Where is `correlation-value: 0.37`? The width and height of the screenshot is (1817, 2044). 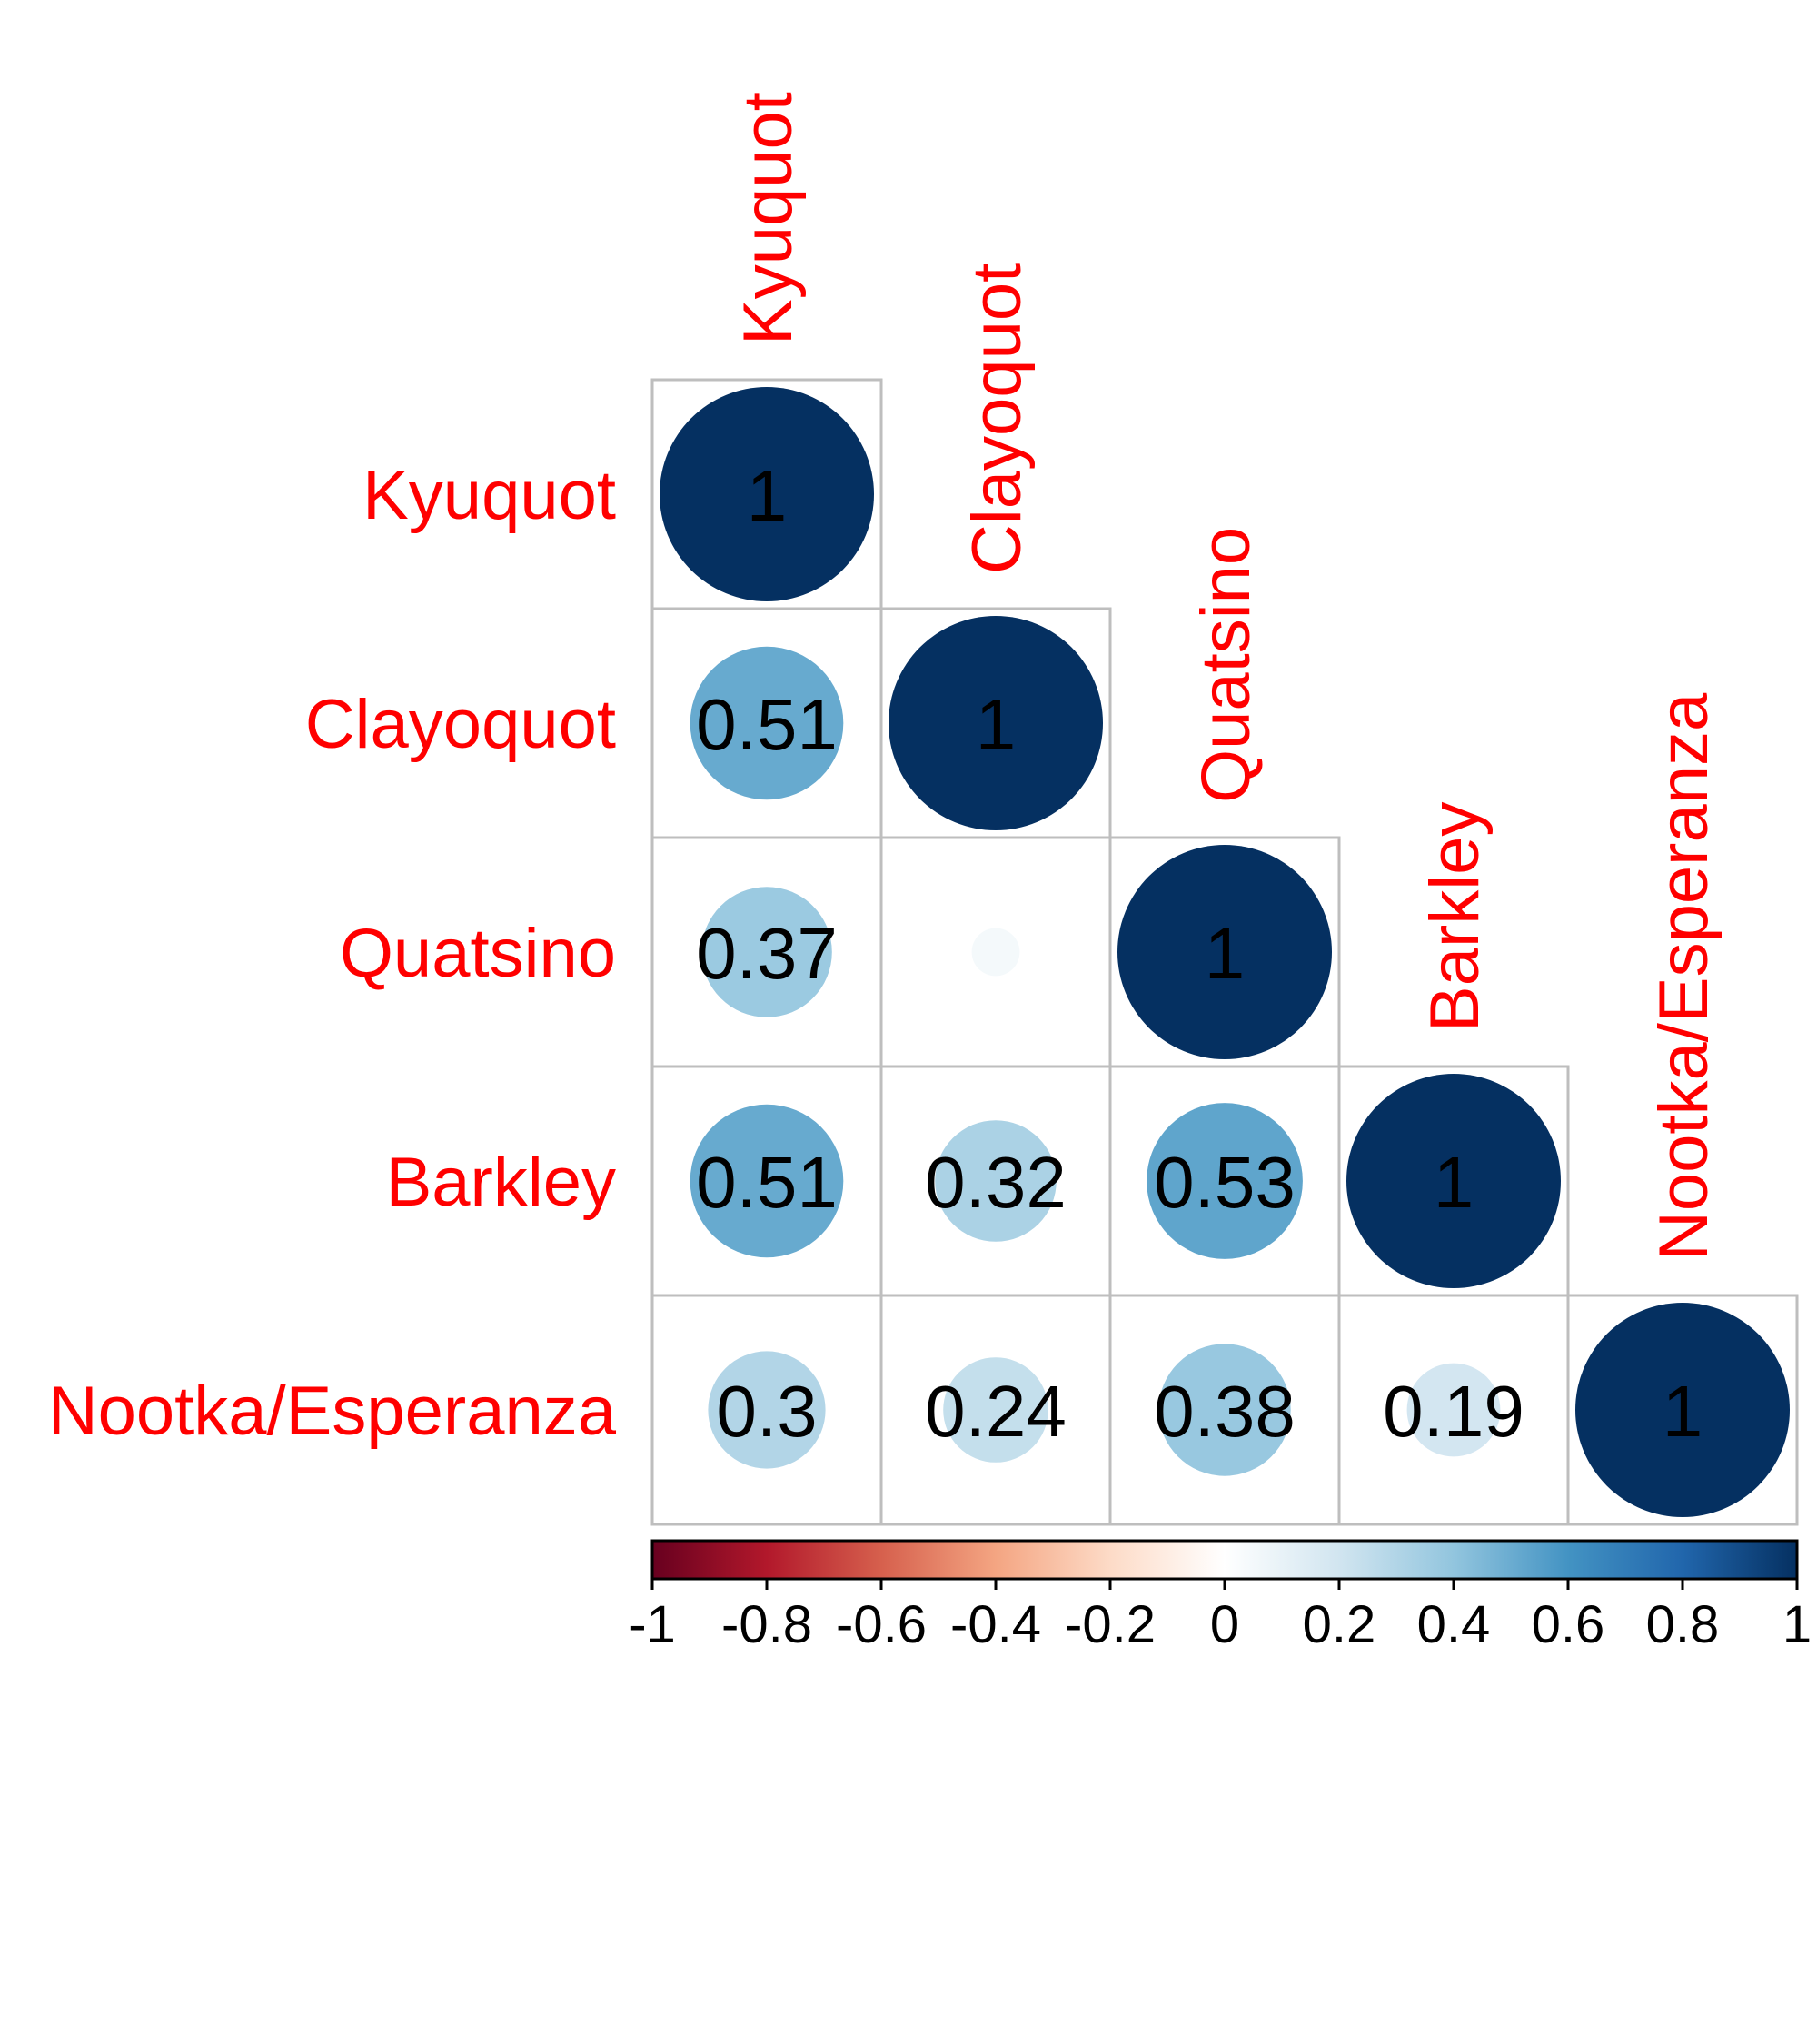
correlation-value: 0.37 is located at coordinates (767, 953).